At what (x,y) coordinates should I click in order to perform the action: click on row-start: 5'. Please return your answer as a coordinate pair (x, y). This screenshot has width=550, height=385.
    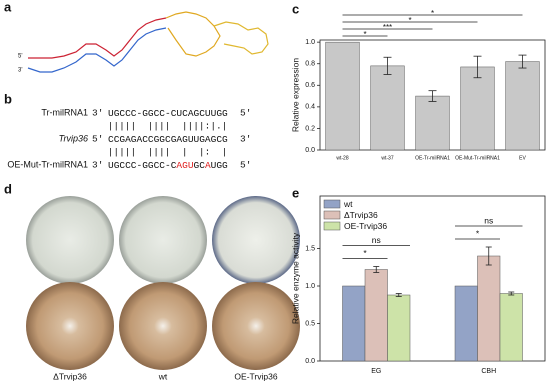
    Looking at the image, I should click on (97, 139).